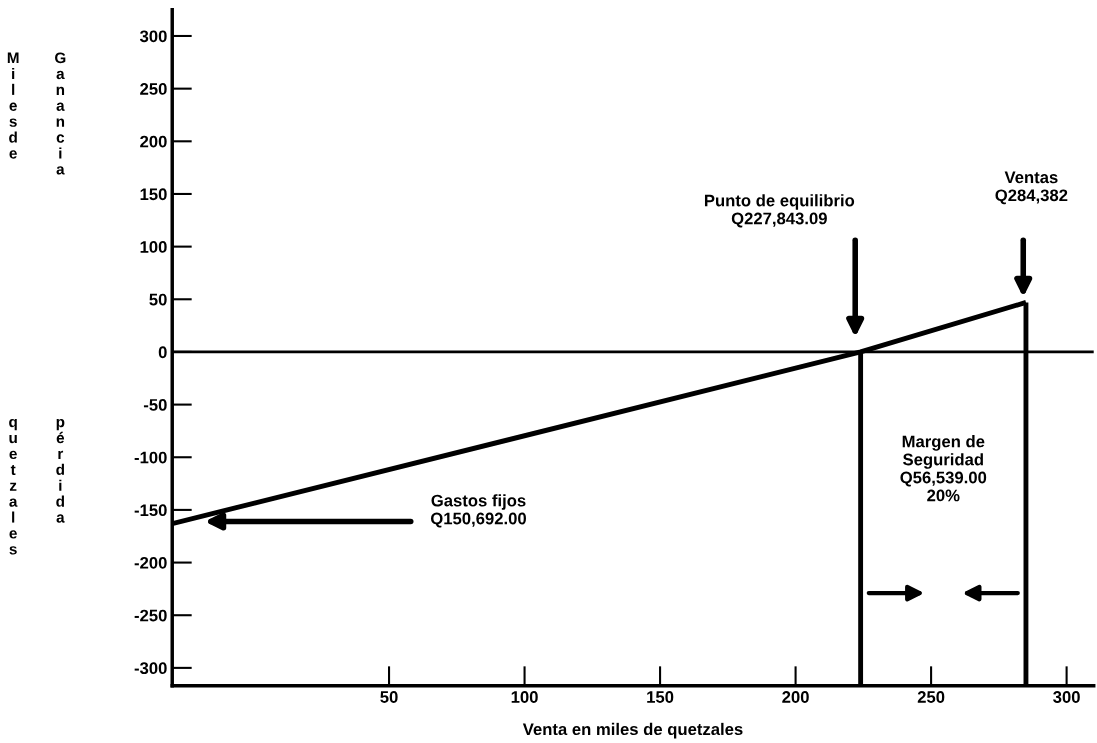 Image resolution: width=1097 pixels, height=743 pixels. What do you see at coordinates (162, 352) in the screenshot?
I see `y-tick-label: 0` at bounding box center [162, 352].